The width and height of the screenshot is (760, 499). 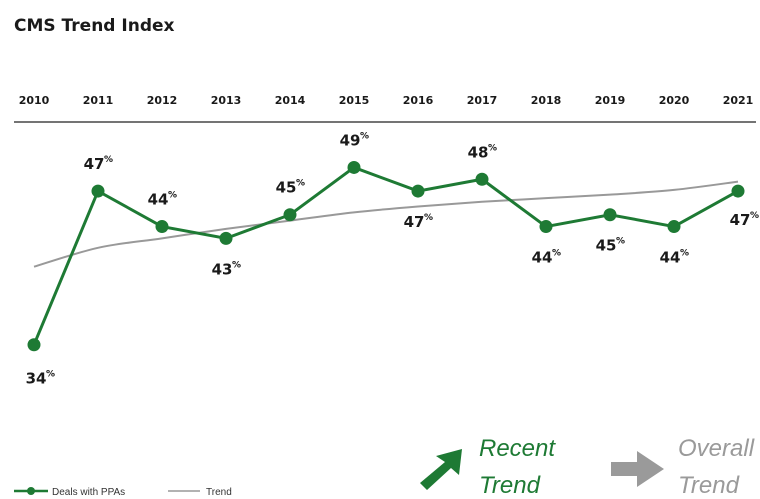 What do you see at coordinates (290, 215) in the screenshot?
I see `data-point-2014` at bounding box center [290, 215].